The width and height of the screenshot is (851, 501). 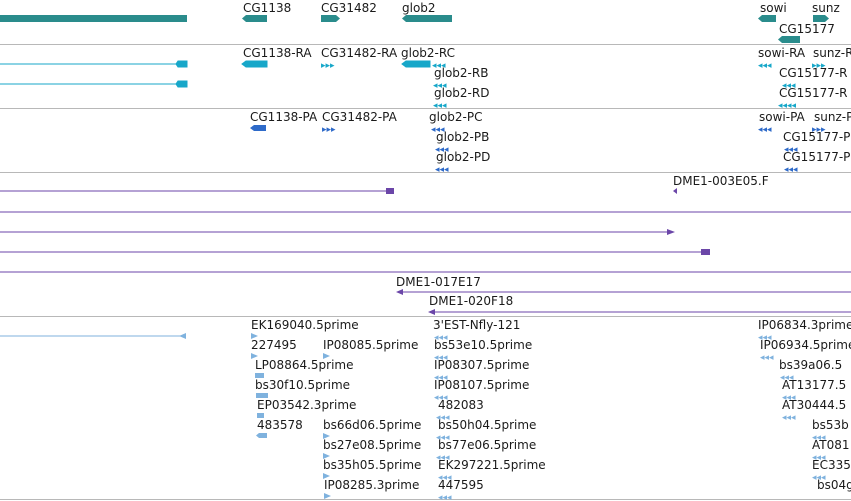 What do you see at coordinates (832, 117) in the screenshot?
I see `protein-label-sunz-P: sunz-P` at bounding box center [832, 117].